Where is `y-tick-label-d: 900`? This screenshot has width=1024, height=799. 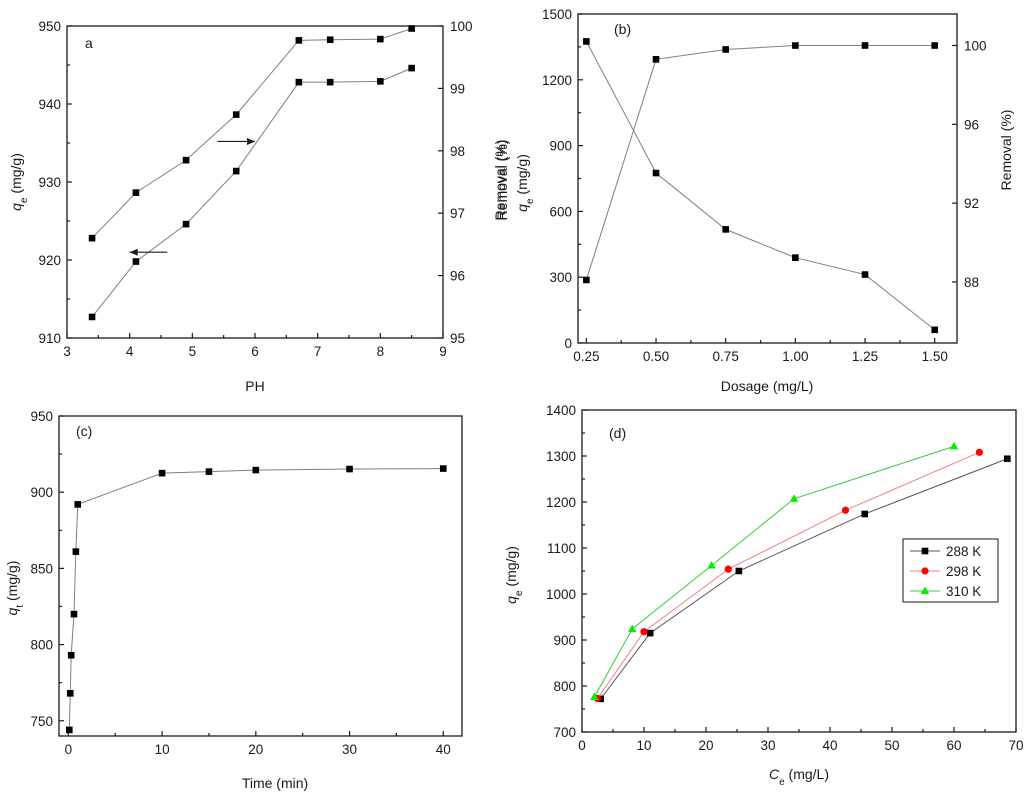 y-tick-label-d: 900 is located at coordinates (564, 640).